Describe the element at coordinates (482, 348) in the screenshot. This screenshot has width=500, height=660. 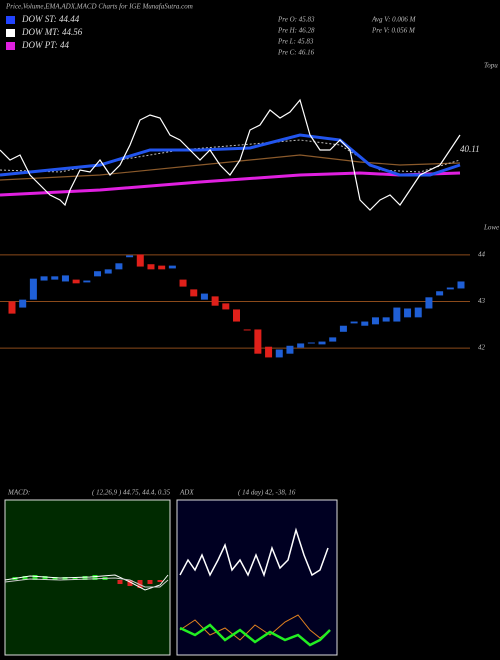
I see `y-tick-label: 42` at that location.